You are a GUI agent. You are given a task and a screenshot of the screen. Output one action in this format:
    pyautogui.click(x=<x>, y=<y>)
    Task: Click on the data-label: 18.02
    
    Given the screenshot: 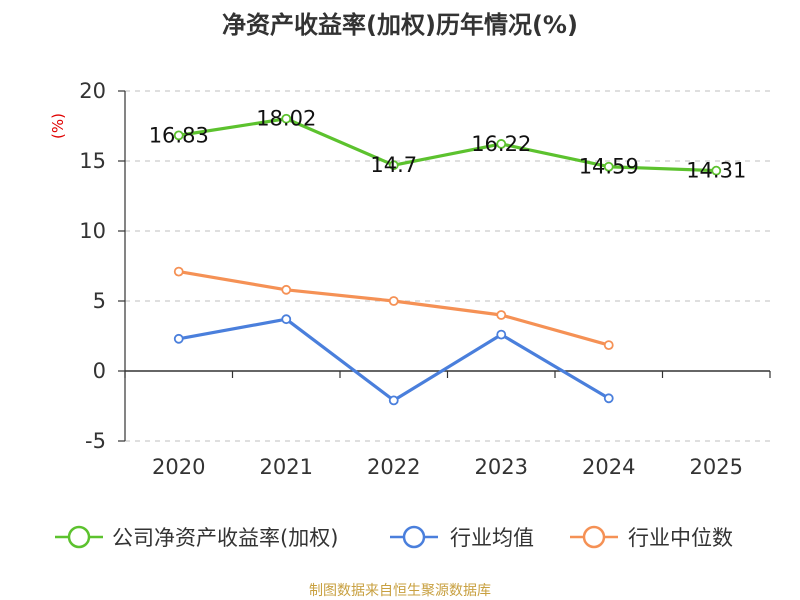 What is the action you would take?
    pyautogui.click(x=286, y=119)
    